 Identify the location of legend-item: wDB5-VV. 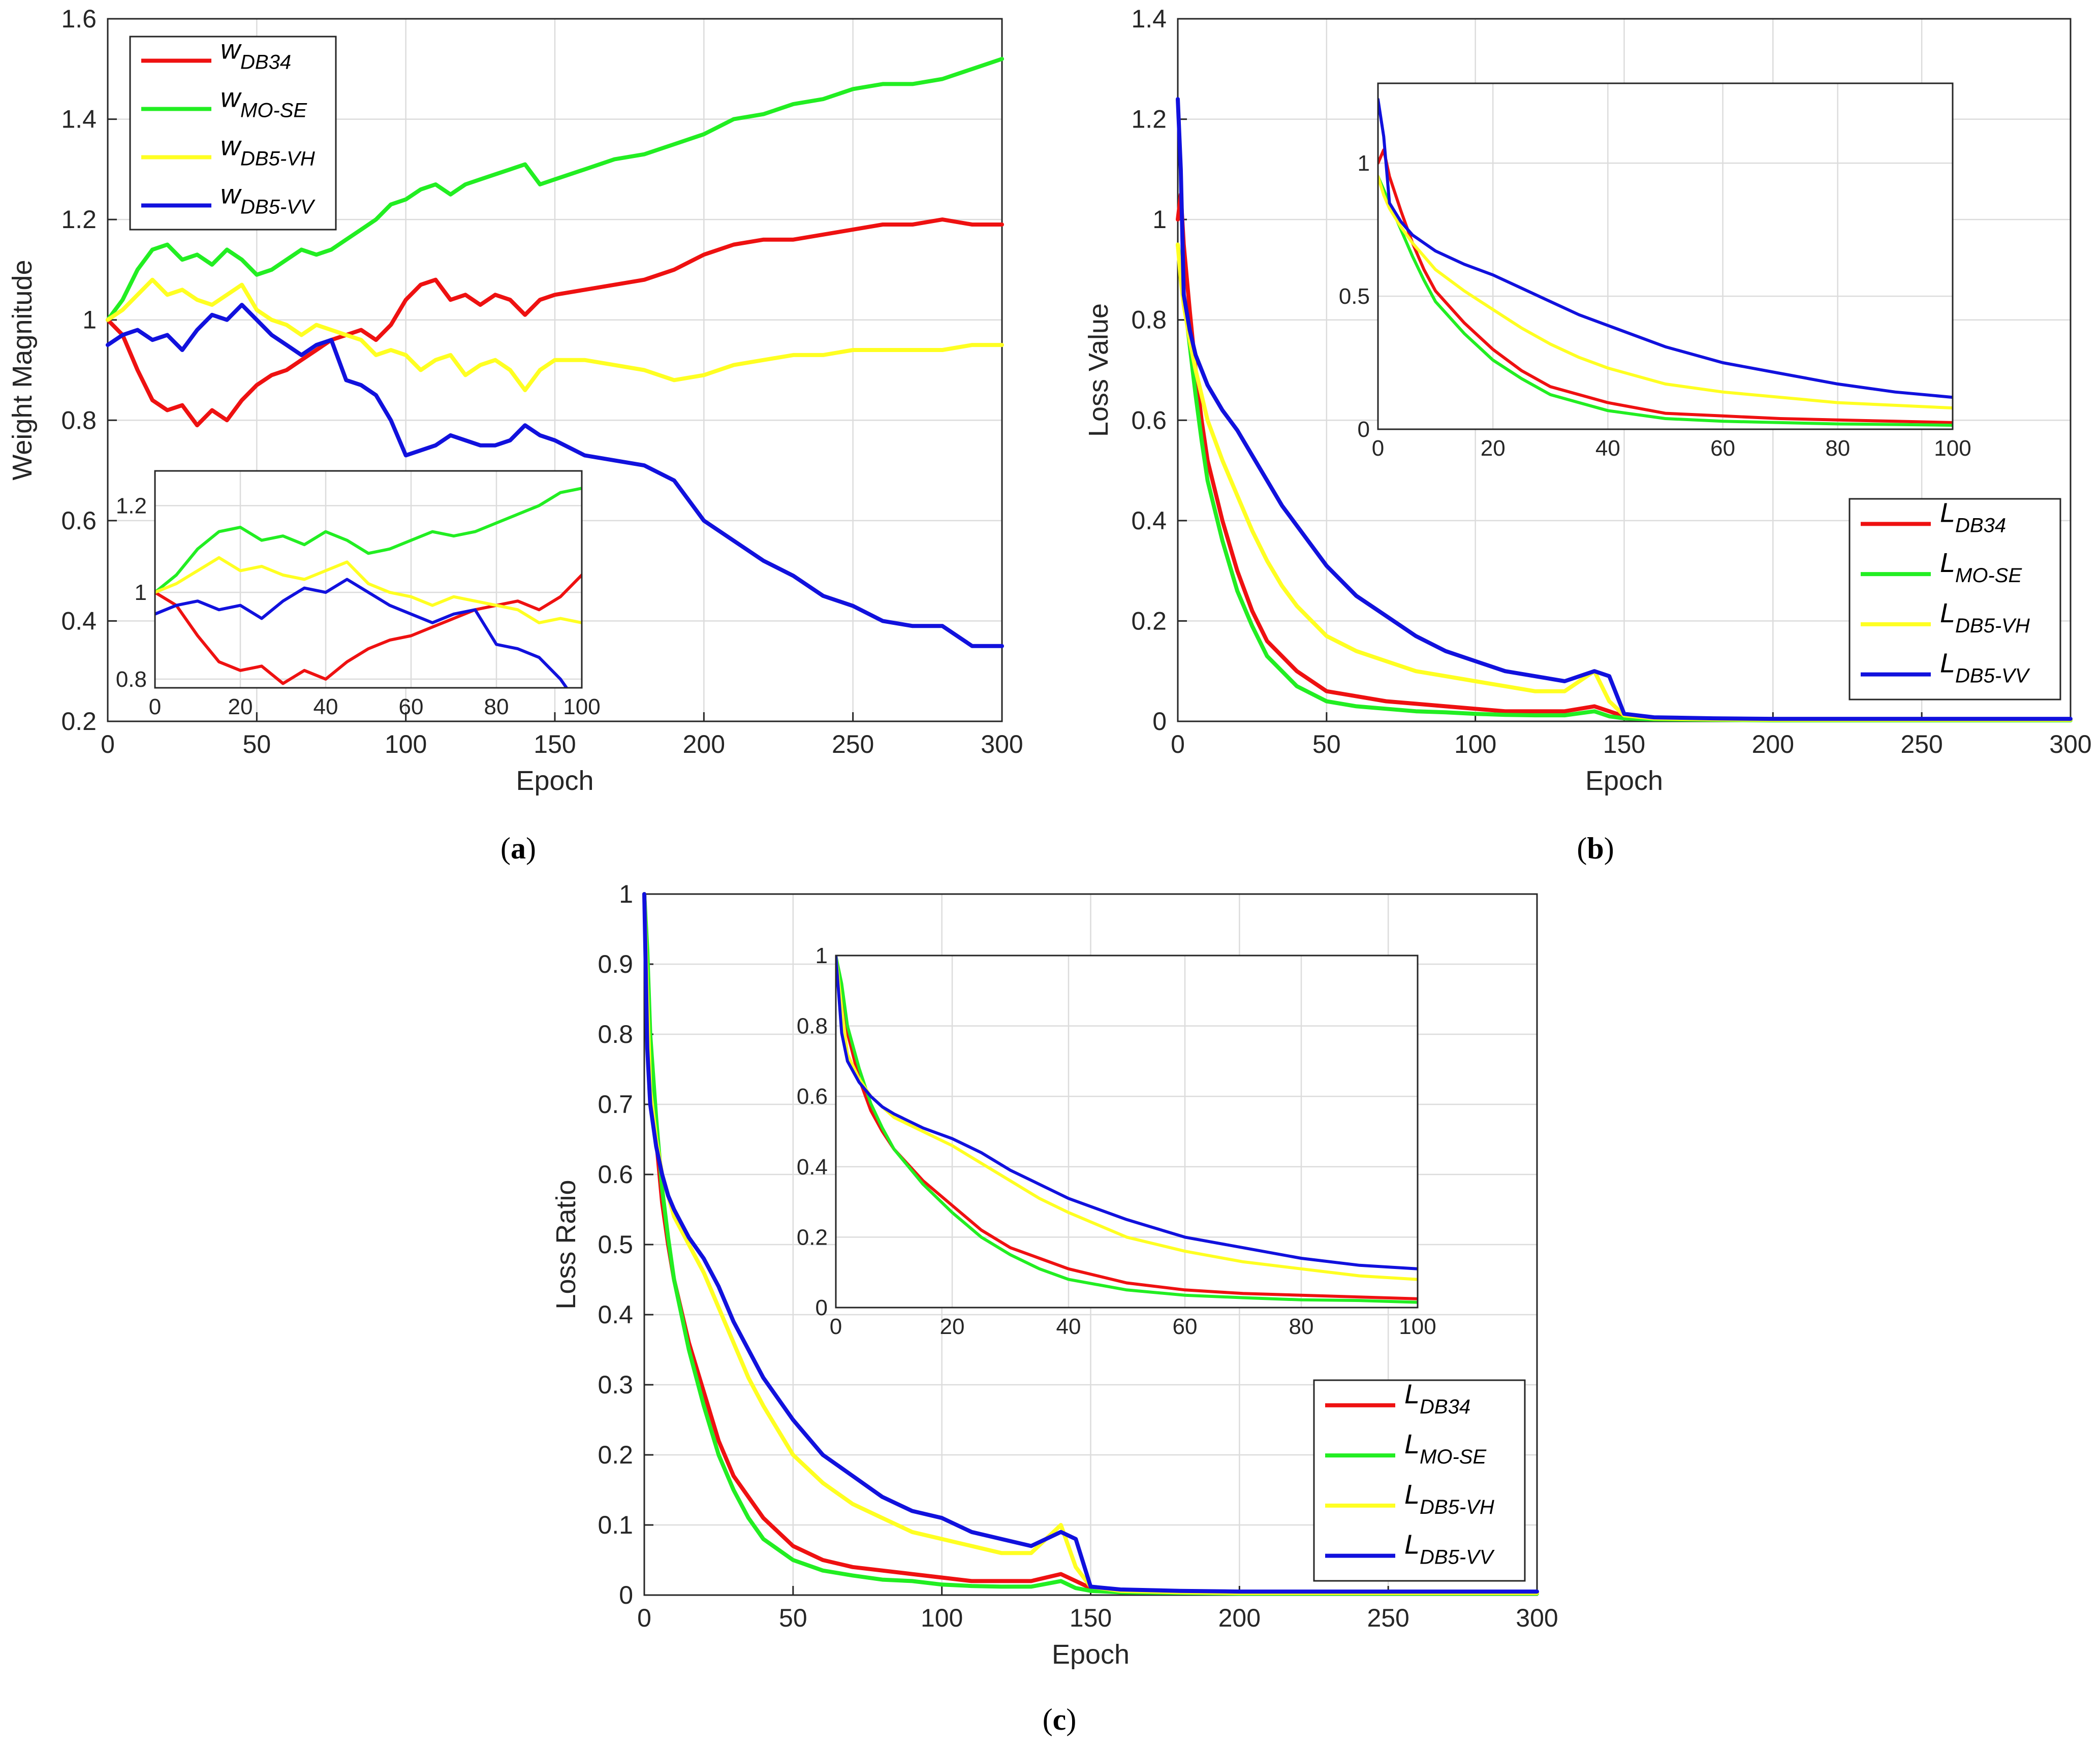
(229, 199).